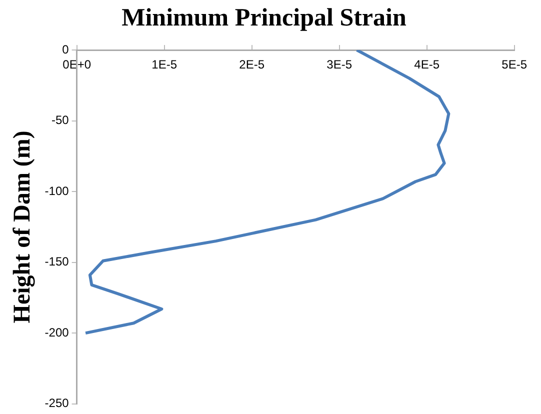 The height and width of the screenshot is (414, 541). I want to click on y-tick-label: -100, so click(57, 191).